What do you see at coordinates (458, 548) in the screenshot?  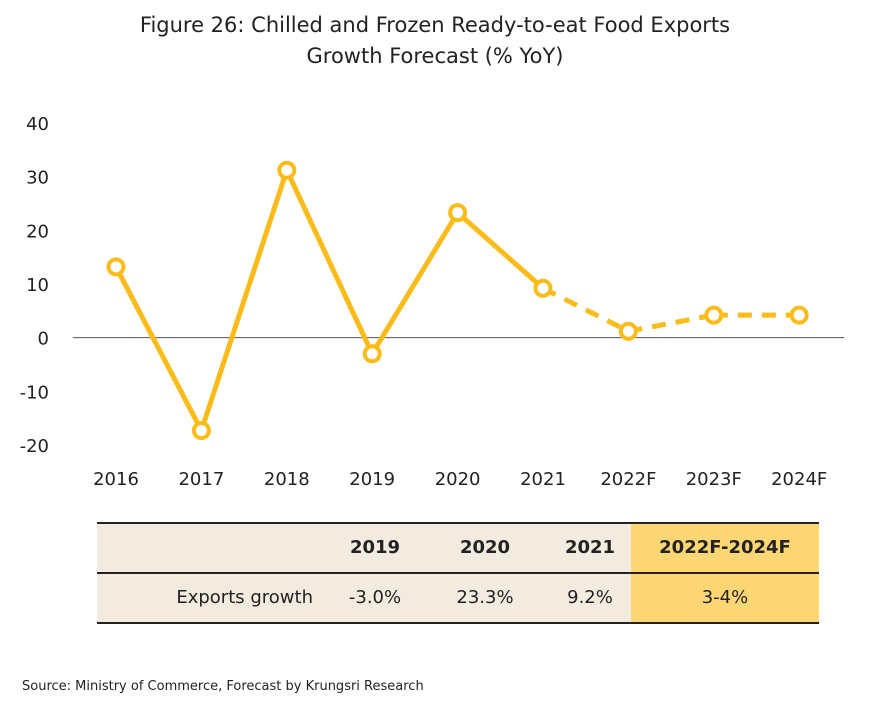 I see `table-header-row: 2019 2020 2021 2022F-2024F` at bounding box center [458, 548].